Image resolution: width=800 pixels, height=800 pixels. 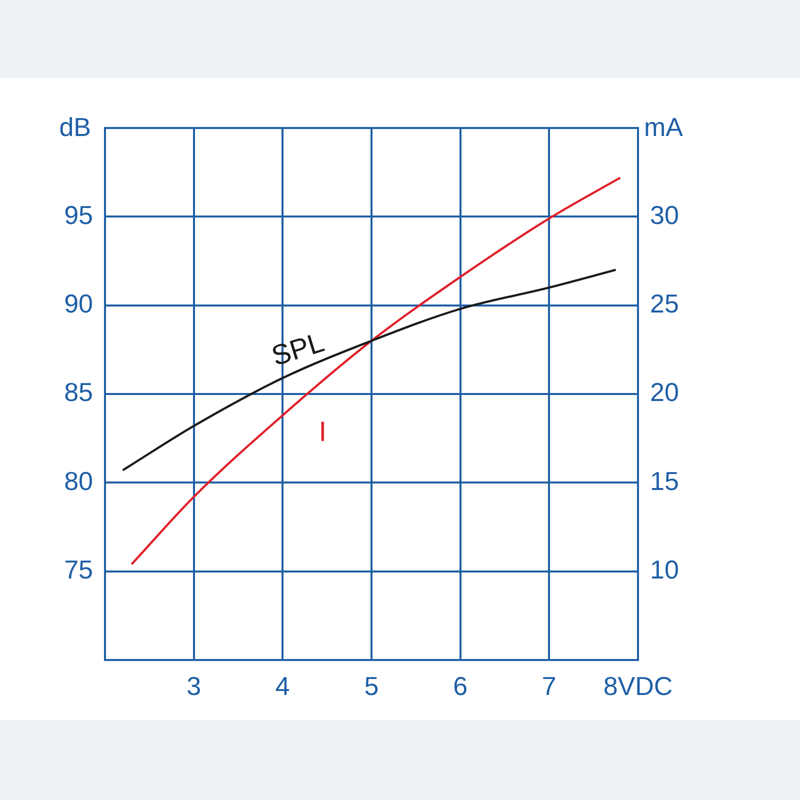 What do you see at coordinates (371, 685) in the screenshot?
I see `x-tick-label: 5` at bounding box center [371, 685].